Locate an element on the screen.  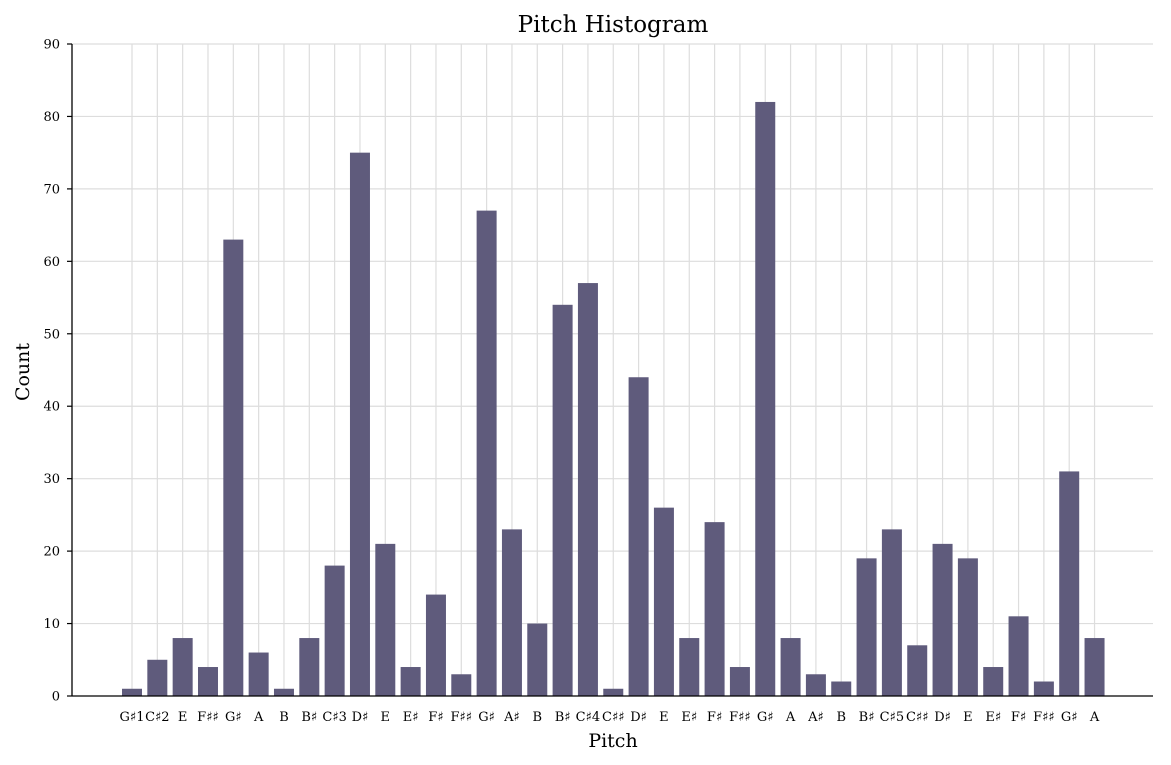
x-tick-label: C♯3 is located at coordinates (334, 717).